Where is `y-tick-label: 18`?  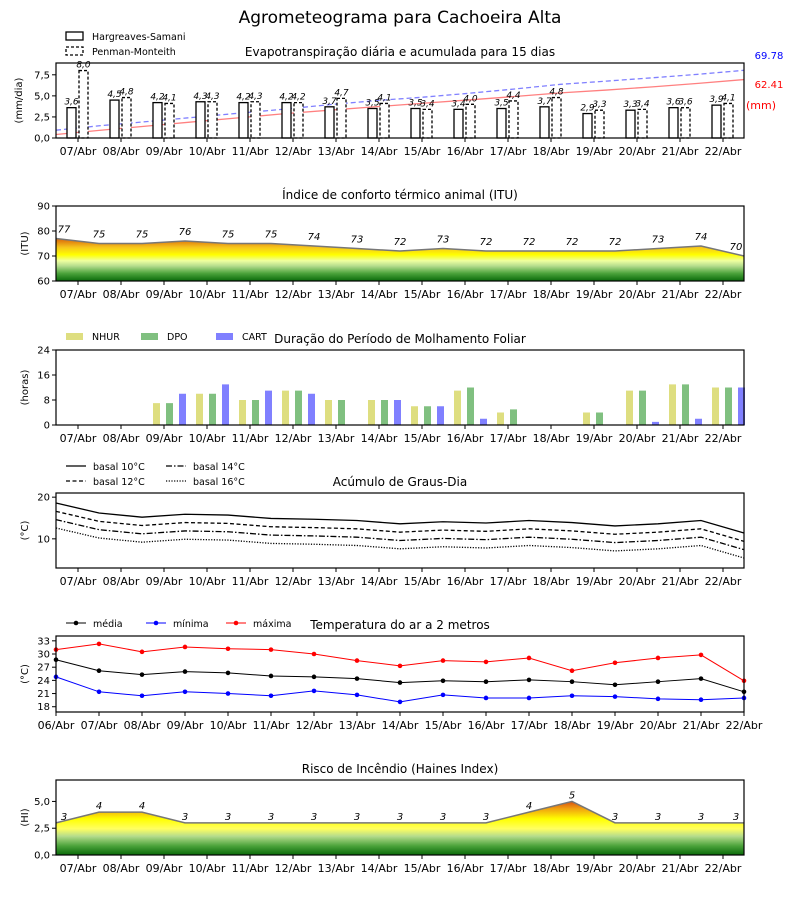 y-tick-label: 18 is located at coordinates (43, 707).